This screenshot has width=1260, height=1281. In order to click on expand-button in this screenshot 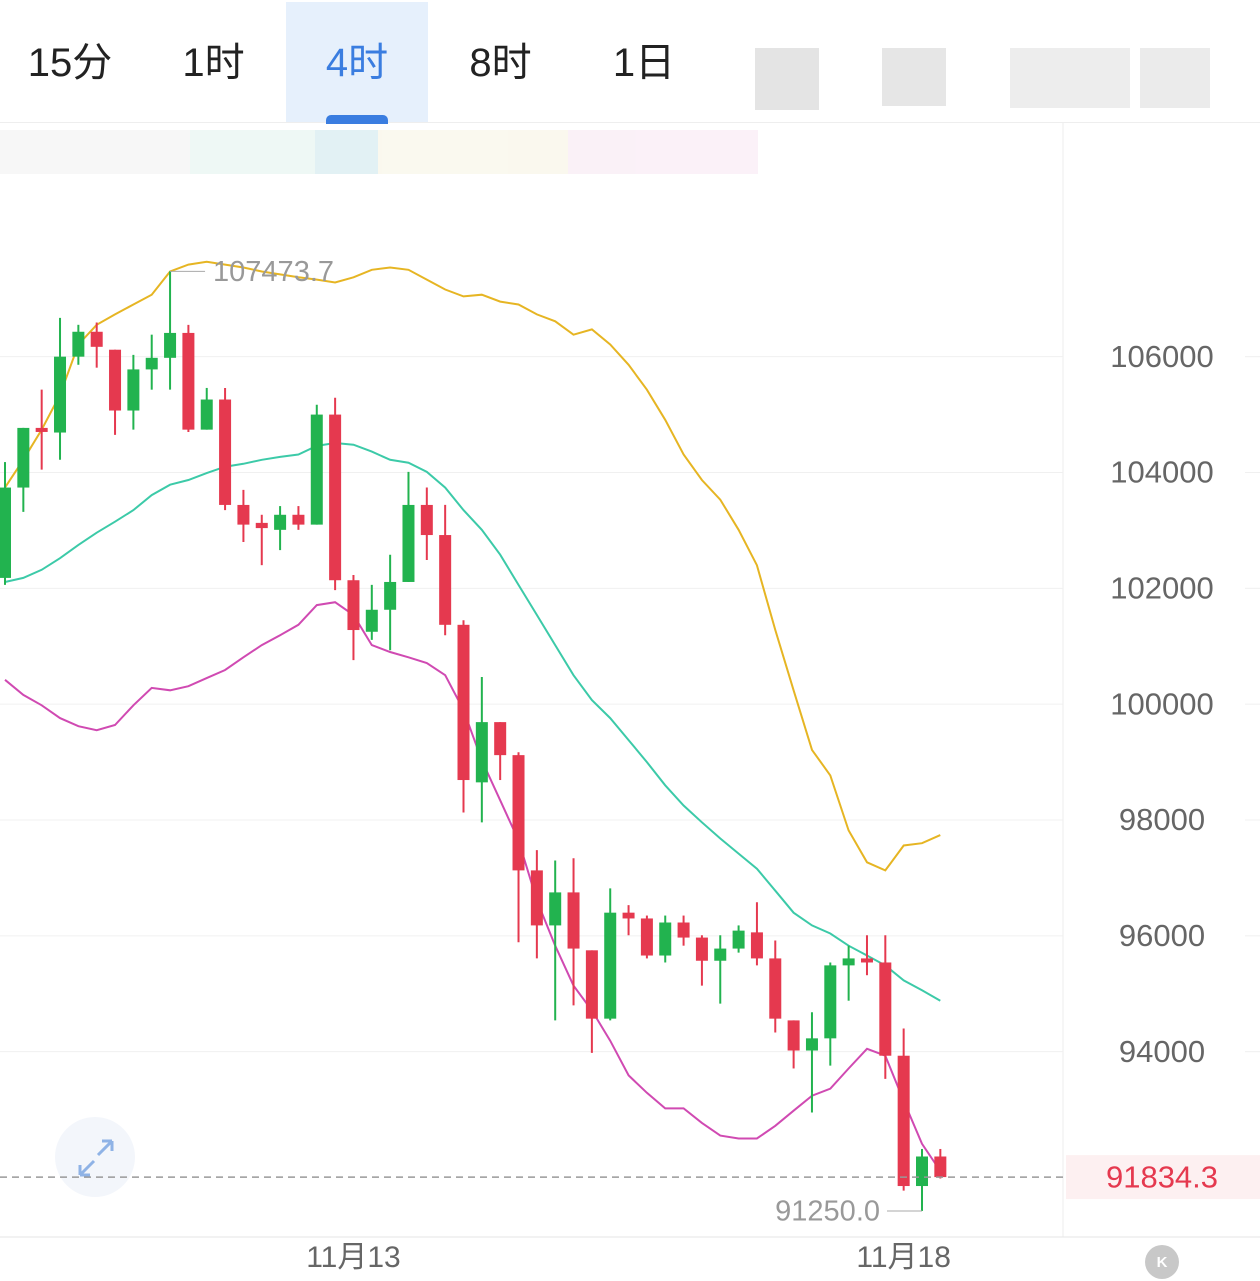, I will do `click(95, 1157)`.